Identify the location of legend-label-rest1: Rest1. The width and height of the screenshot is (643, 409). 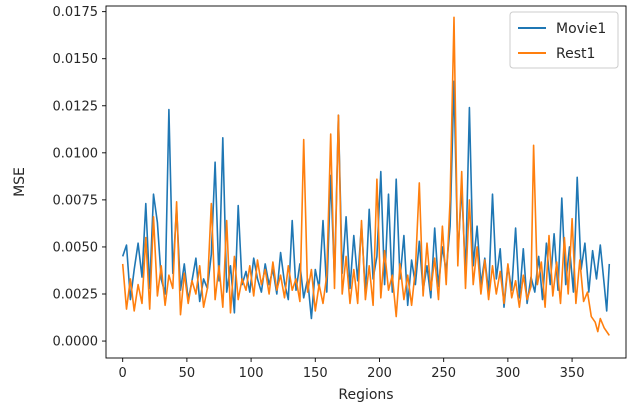
(575, 54).